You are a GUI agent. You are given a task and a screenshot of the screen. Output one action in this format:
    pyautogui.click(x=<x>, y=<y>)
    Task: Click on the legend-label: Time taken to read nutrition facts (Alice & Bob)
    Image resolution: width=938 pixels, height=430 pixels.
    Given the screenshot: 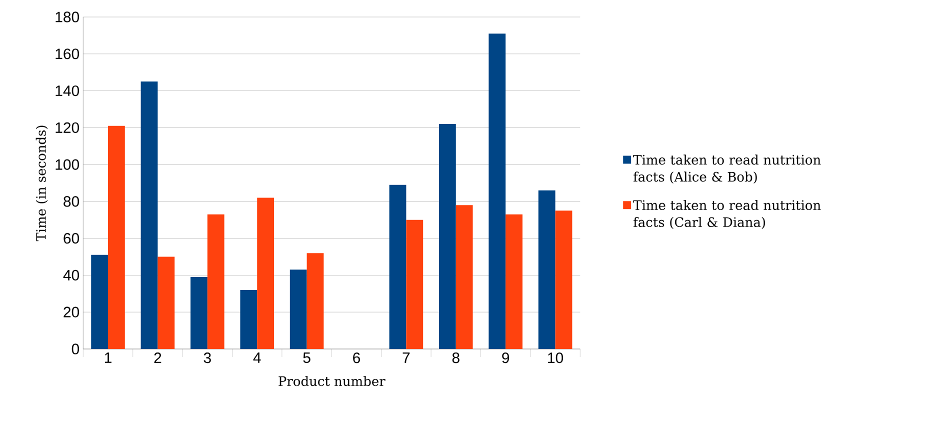 What is the action you would take?
    pyautogui.click(x=727, y=169)
    